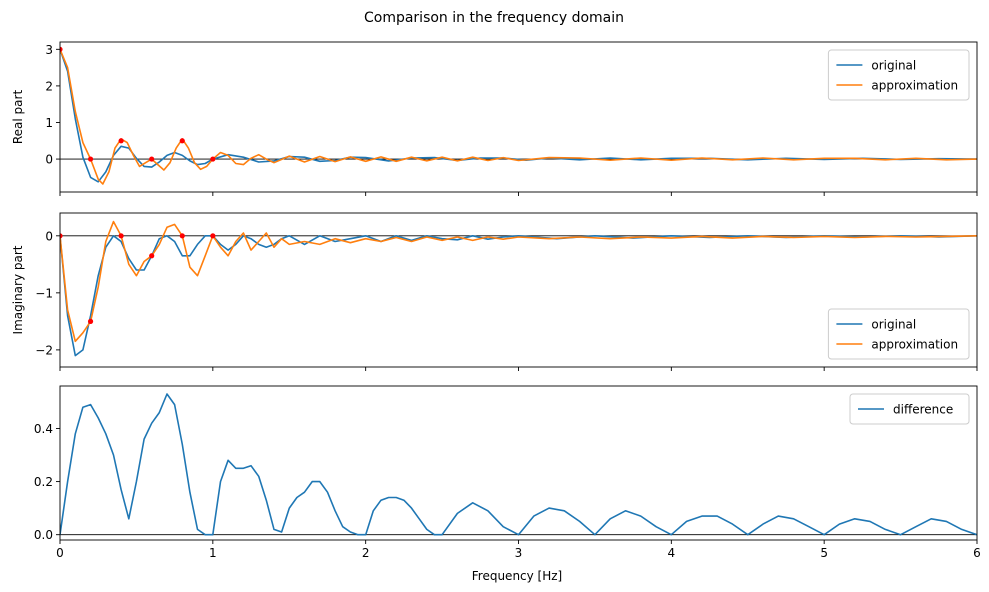 Image resolution: width=989 pixels, height=592 pixels. Describe the element at coordinates (49, 123) in the screenshot. I see `y-tick-label: 1` at that location.